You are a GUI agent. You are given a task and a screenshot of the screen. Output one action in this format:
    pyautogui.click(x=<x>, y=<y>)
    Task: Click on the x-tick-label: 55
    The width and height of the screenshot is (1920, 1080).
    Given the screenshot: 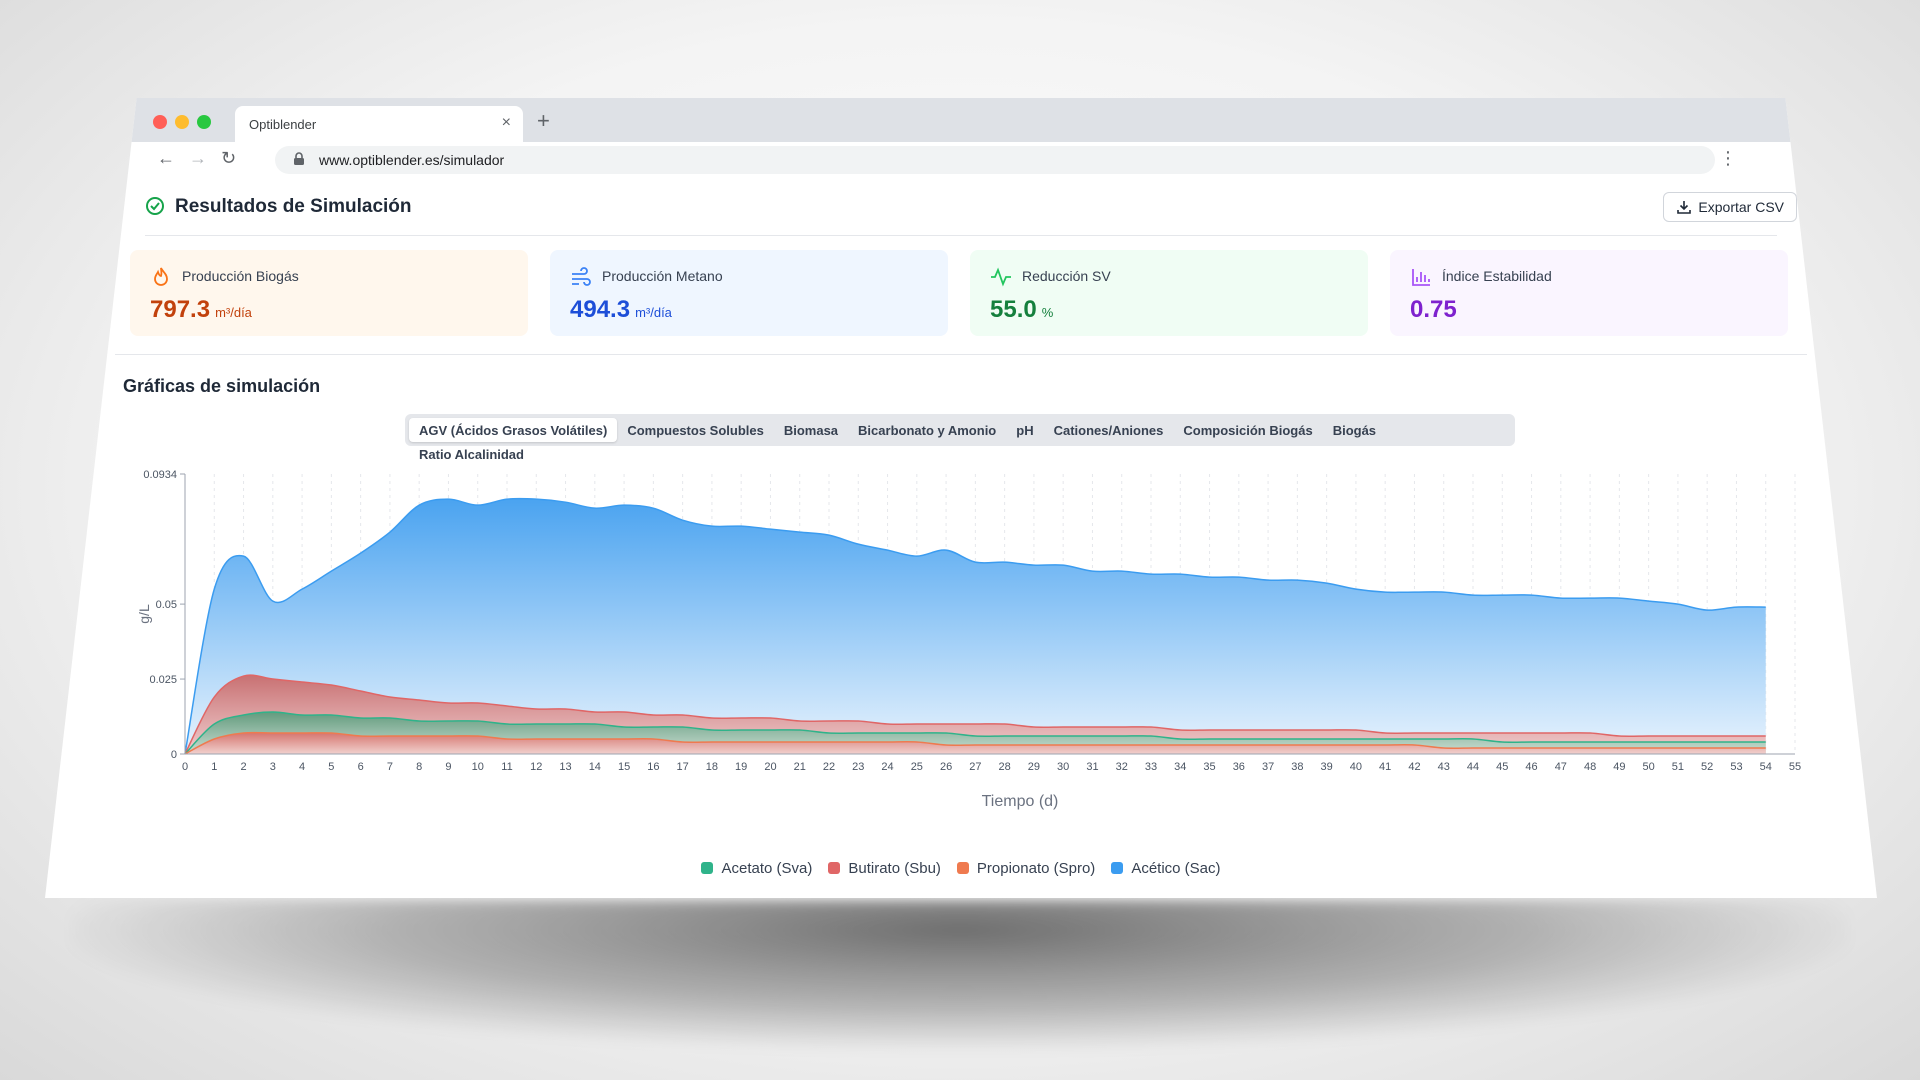 What is the action you would take?
    pyautogui.click(x=1795, y=767)
    